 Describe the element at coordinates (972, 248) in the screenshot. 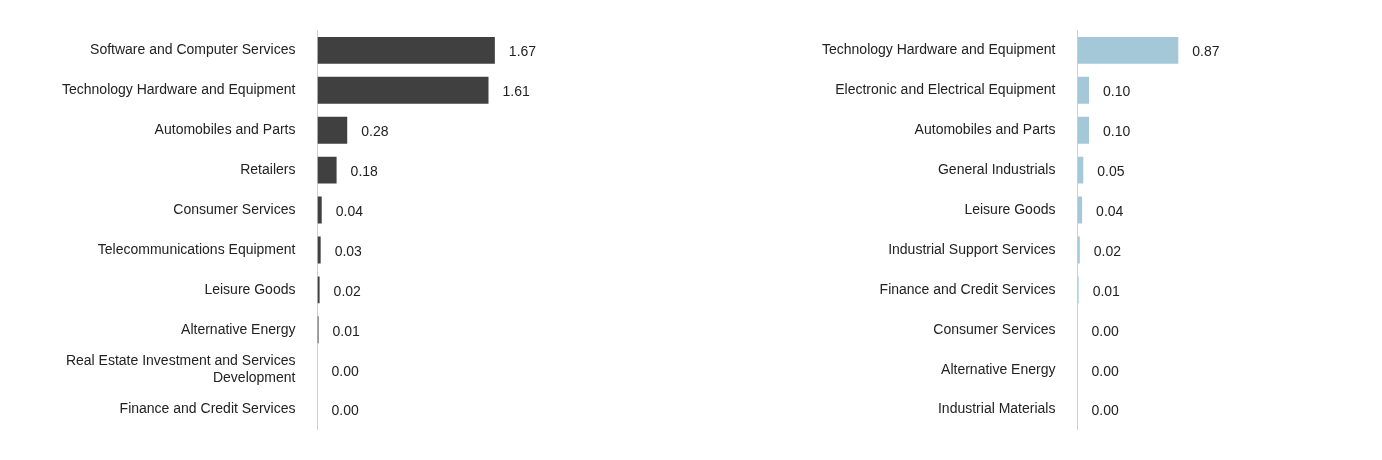

I see `y-tick-label: Industrial Support Services` at that location.